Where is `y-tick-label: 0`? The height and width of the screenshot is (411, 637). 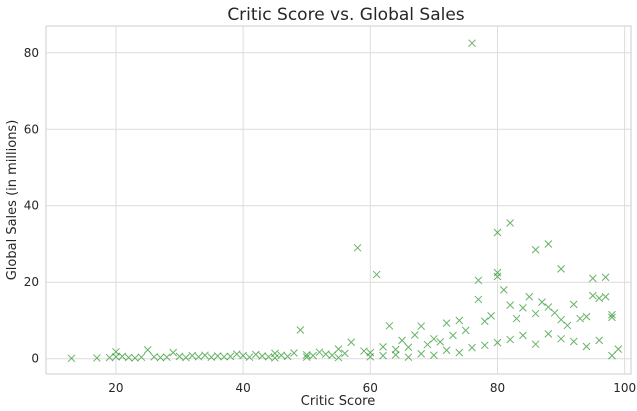 y-tick-label: 0 is located at coordinates (35, 359).